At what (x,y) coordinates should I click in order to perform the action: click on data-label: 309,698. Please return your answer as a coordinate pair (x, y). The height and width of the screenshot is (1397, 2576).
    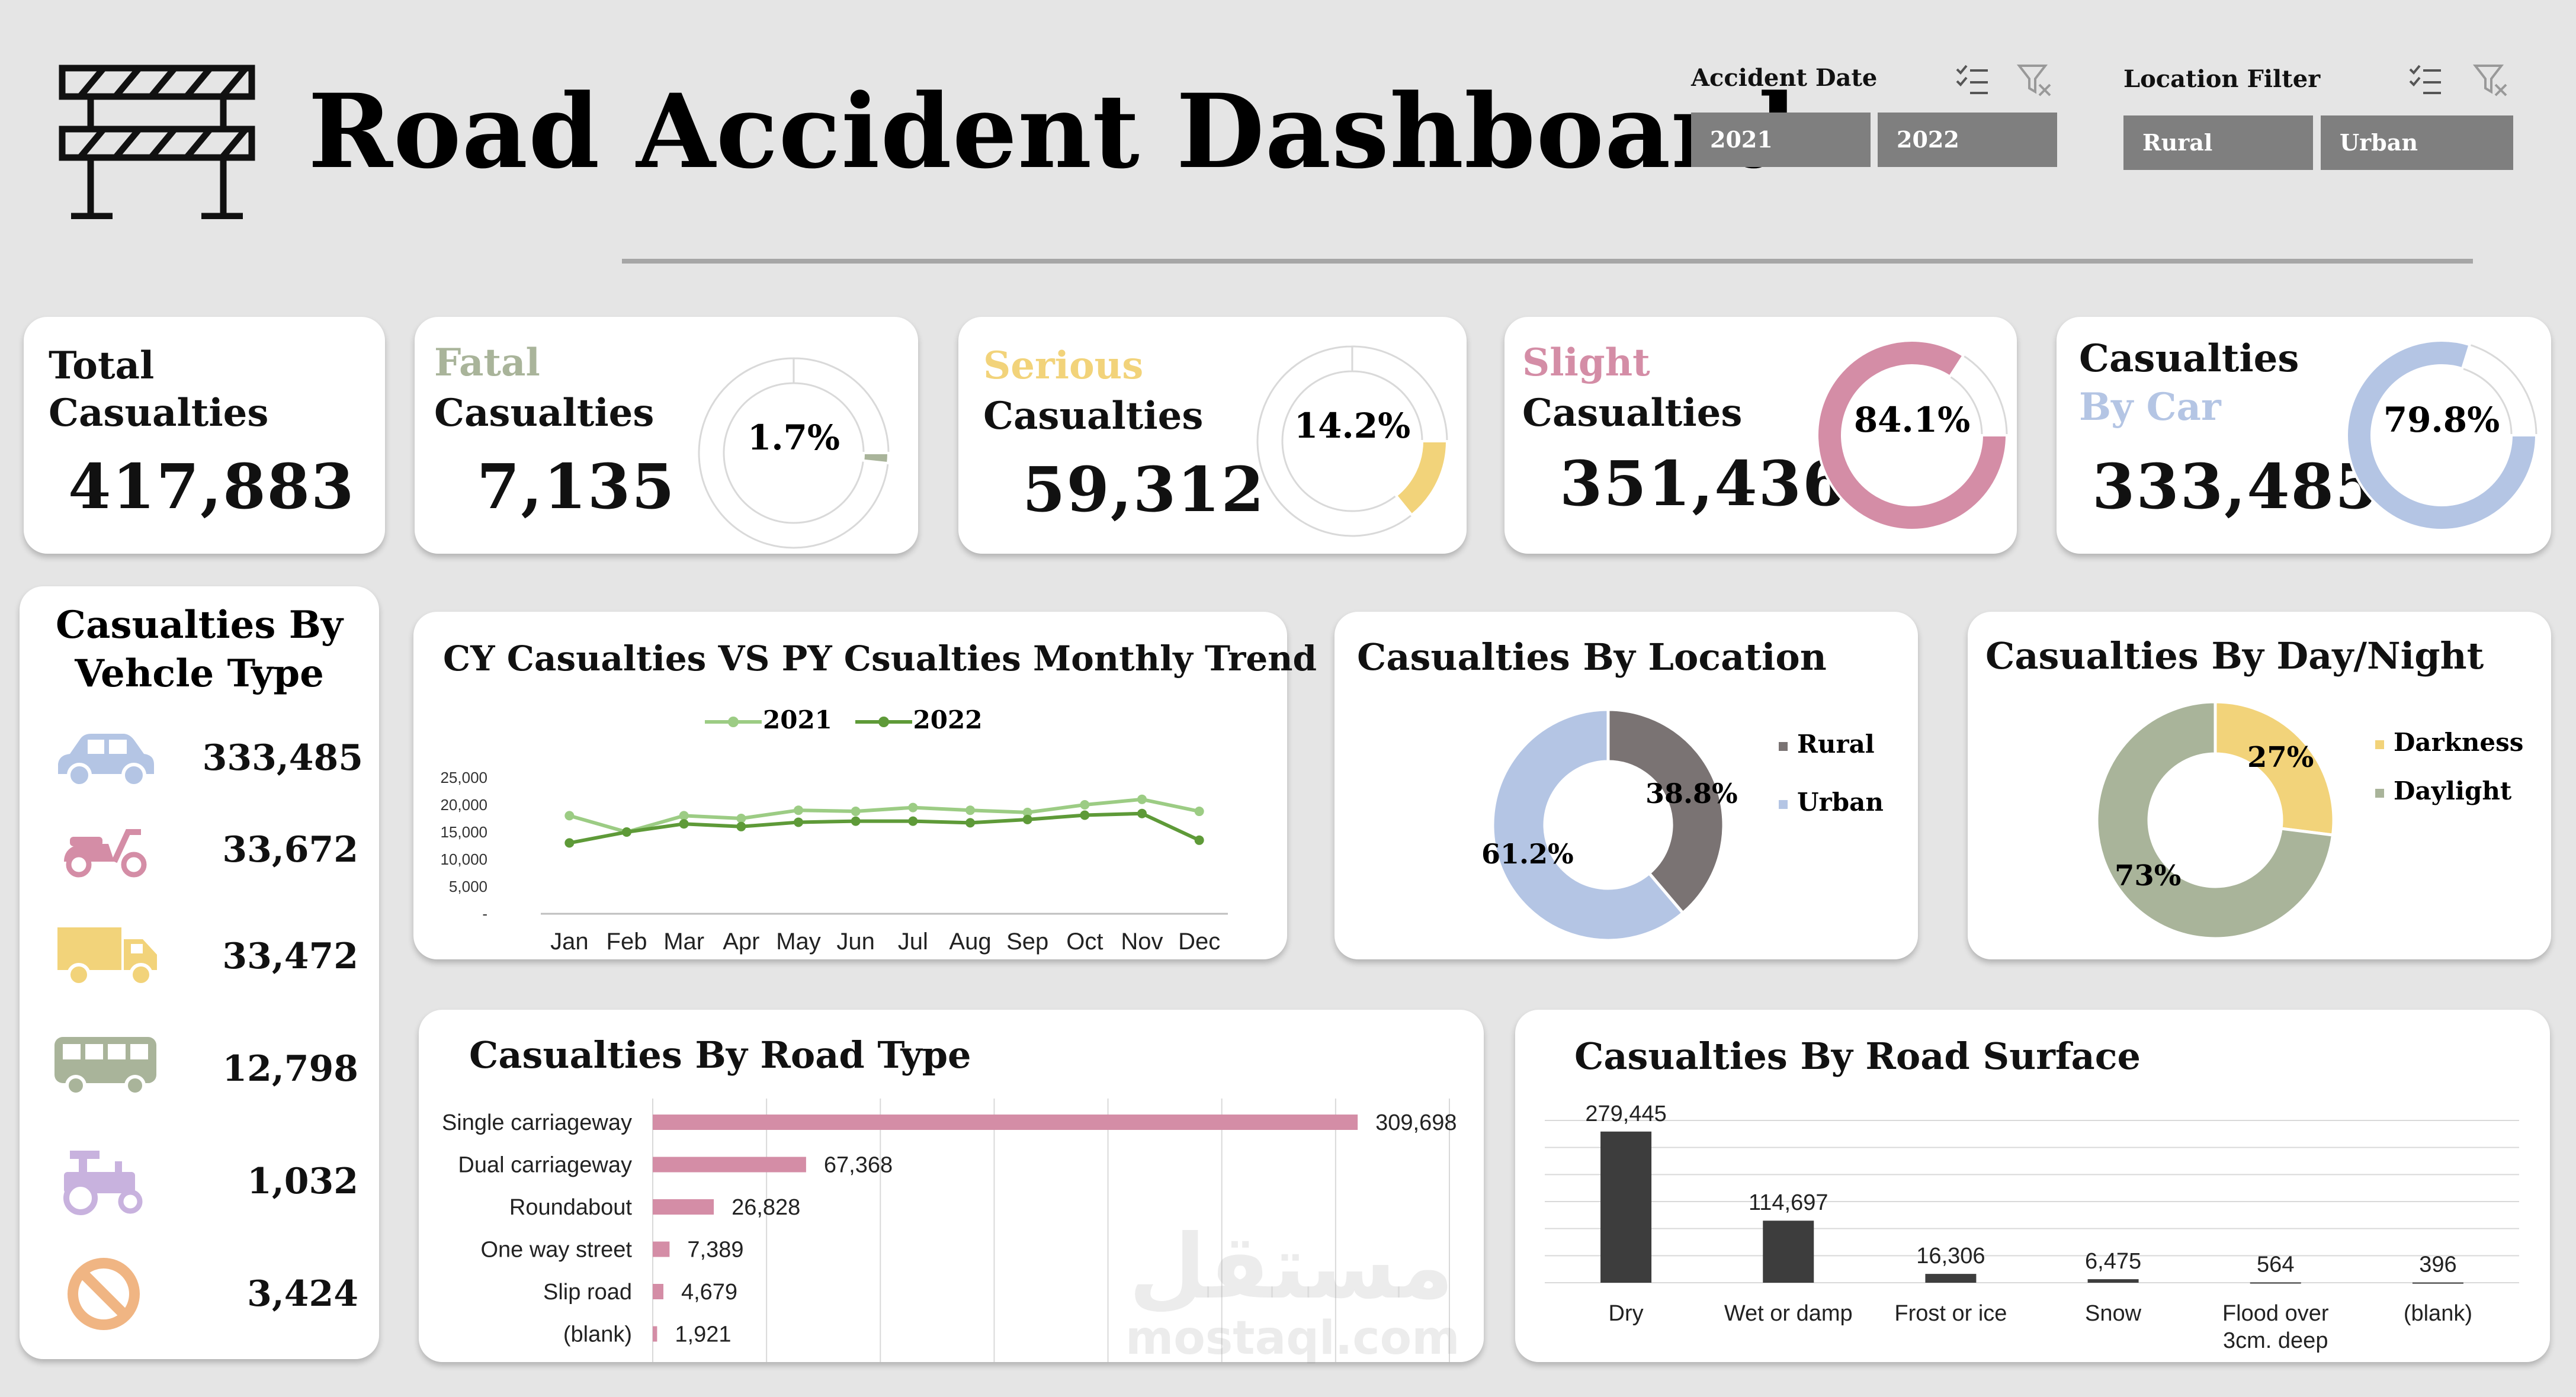
    Looking at the image, I should click on (1416, 1122).